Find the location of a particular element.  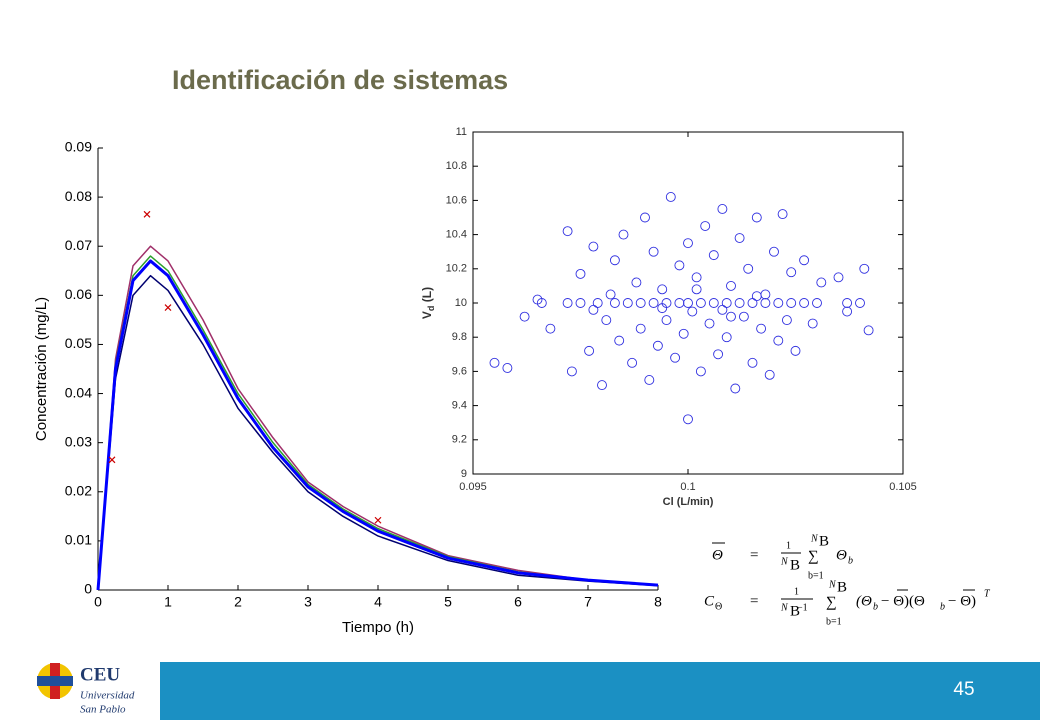

x-tick-label: 1 is located at coordinates (168, 602).